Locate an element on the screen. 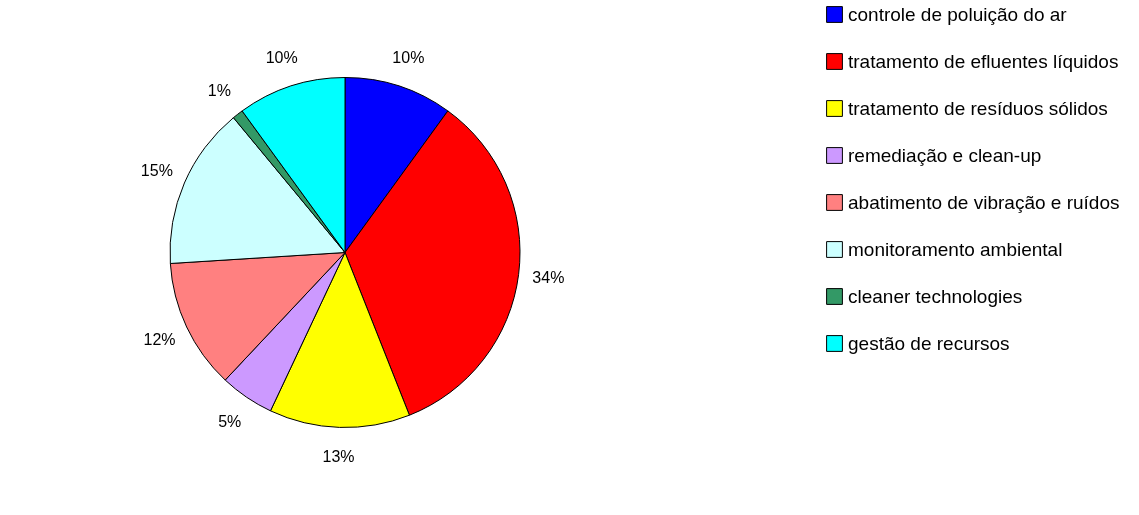 The height and width of the screenshot is (515, 1139). data-label: 34% is located at coordinates (548, 278).